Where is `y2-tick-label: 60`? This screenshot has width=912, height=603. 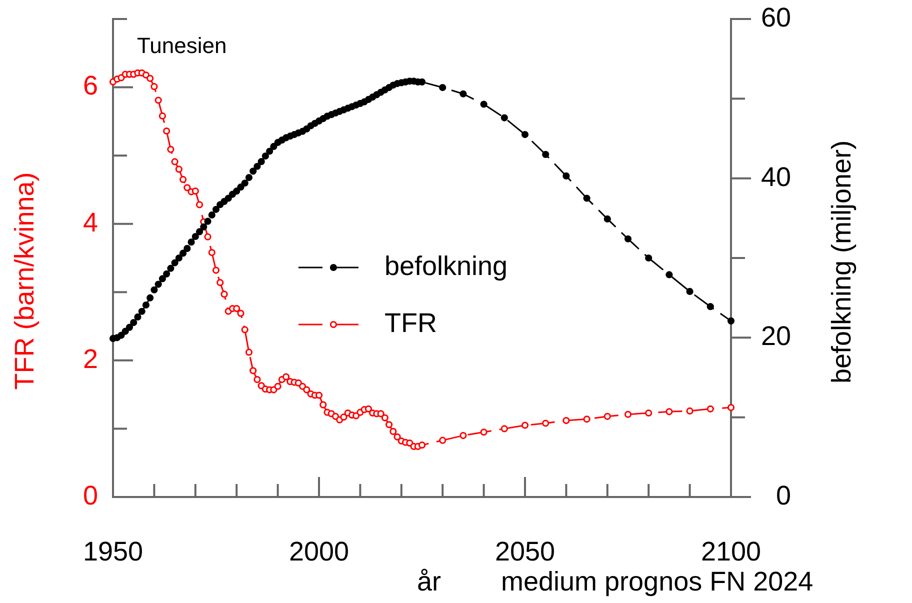
y2-tick-label: 60 is located at coordinates (775, 17).